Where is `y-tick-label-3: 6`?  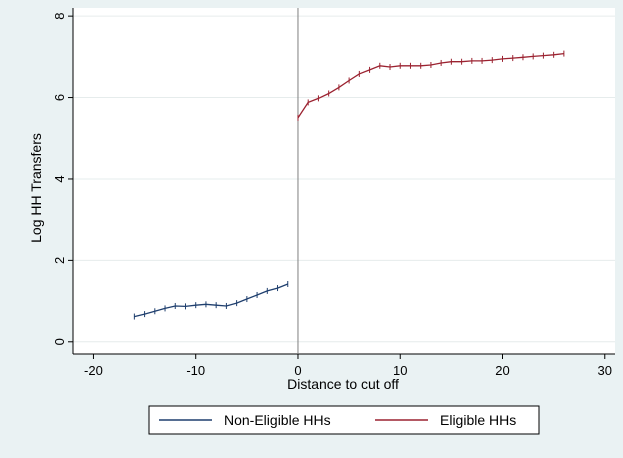 y-tick-label-3: 6 is located at coordinates (59, 97).